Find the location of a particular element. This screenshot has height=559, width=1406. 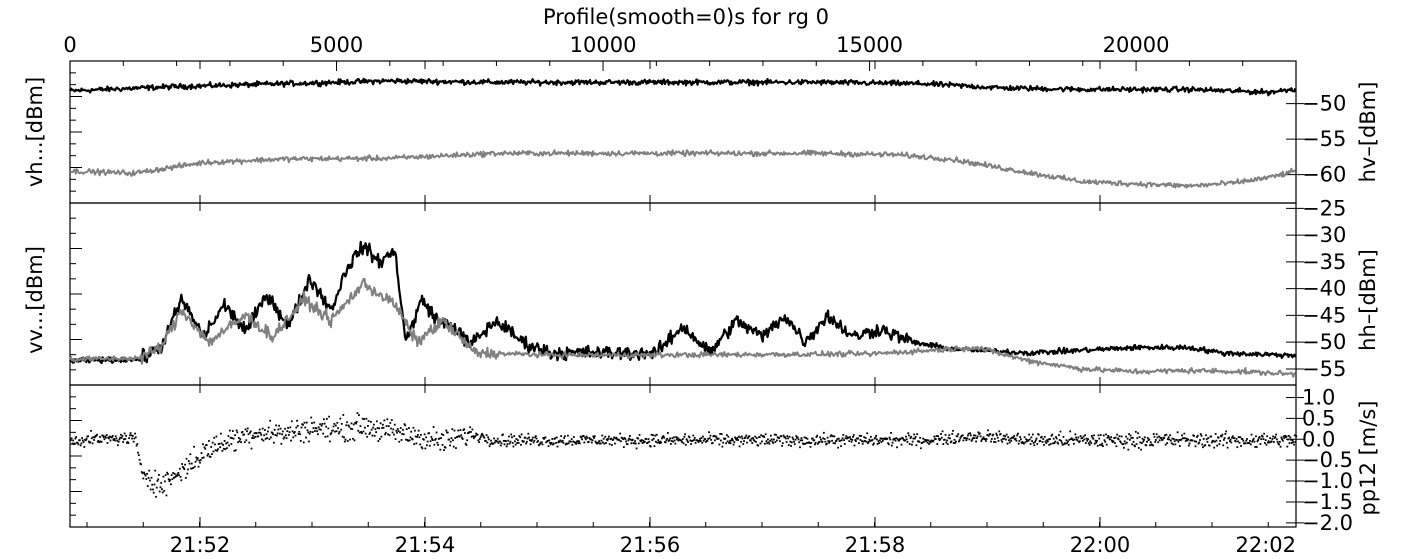

top-axis-tick-label: 0 is located at coordinates (69, 45).